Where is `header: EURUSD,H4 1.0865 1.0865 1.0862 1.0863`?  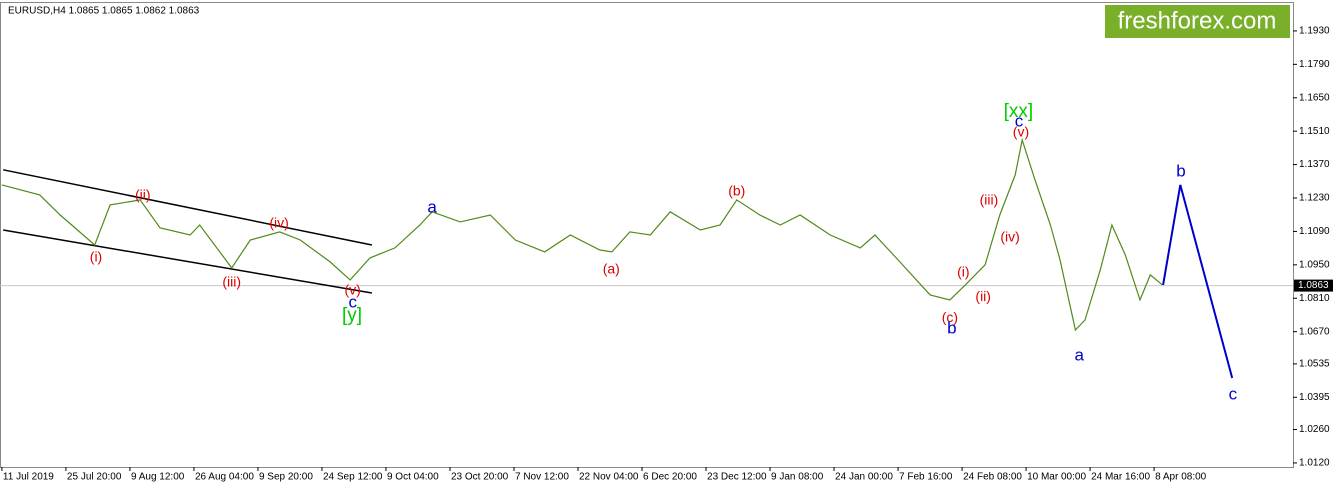
header: EURUSD,H4 1.0865 1.0865 1.0862 1.0863 is located at coordinates (104, 11).